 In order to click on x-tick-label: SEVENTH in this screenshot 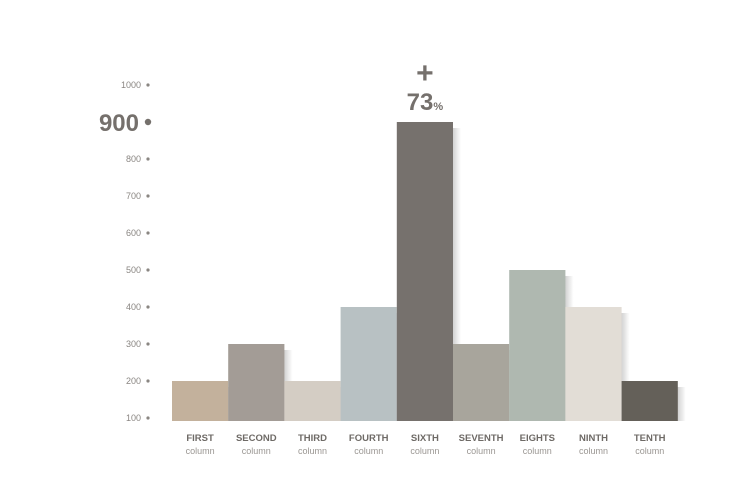, I will do `click(481, 438)`.